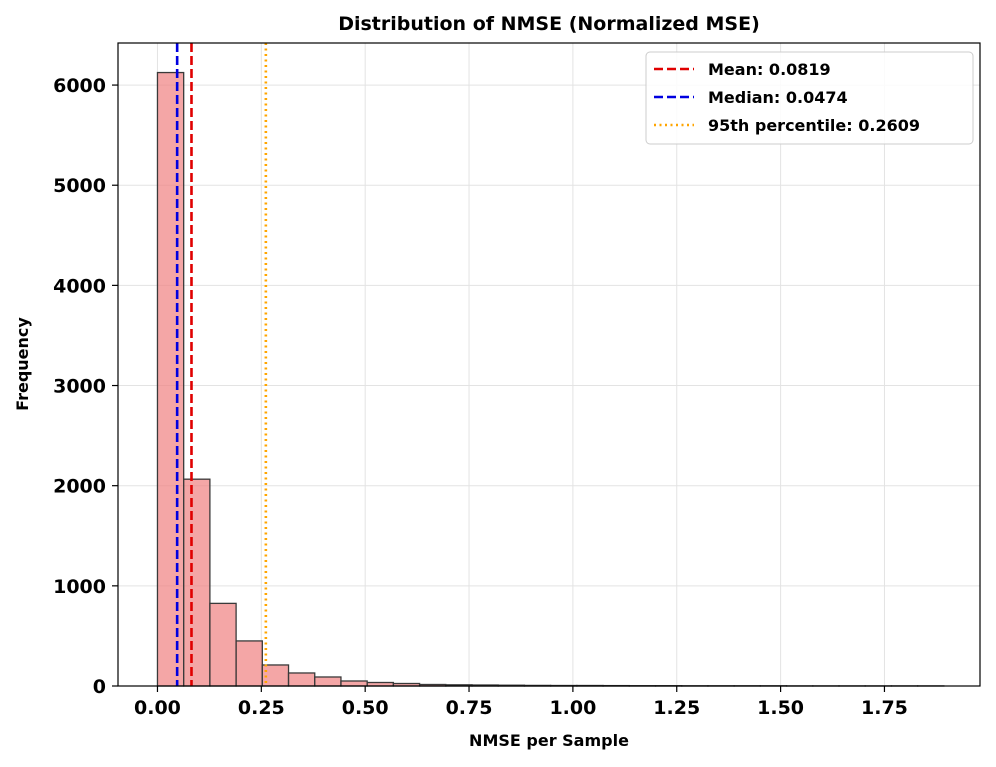  I want to click on x-axis-label: NMSE per Sample, so click(549, 740).